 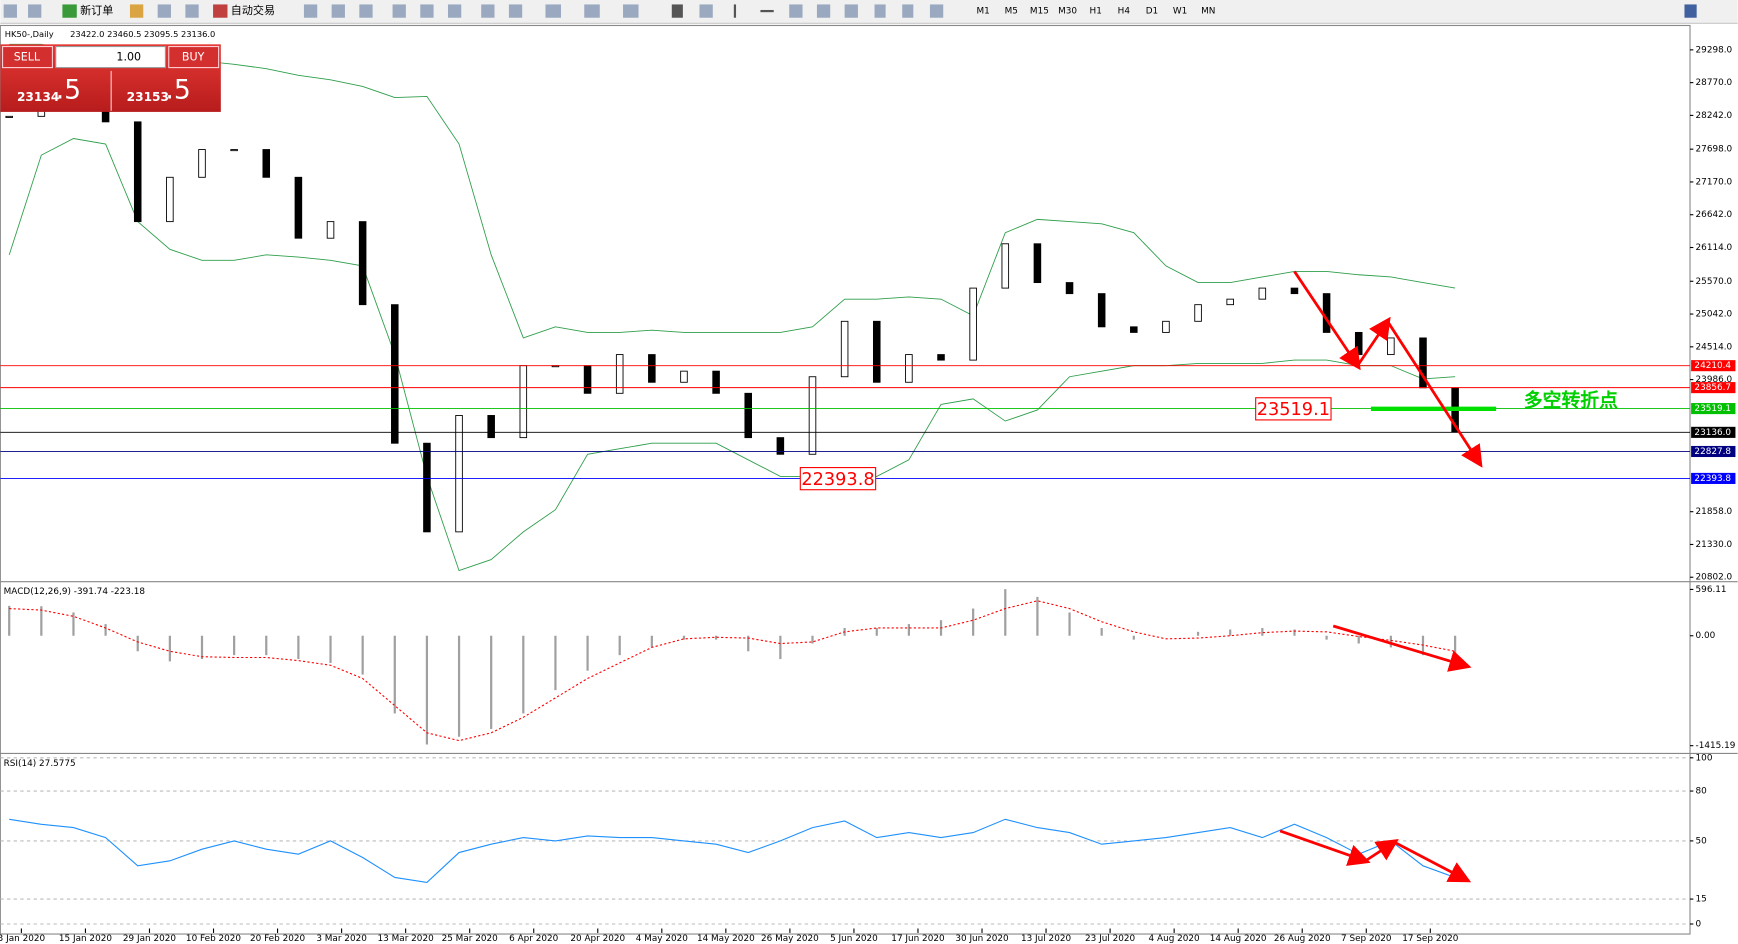 What do you see at coordinates (1208, 12) in the screenshot?
I see `timeframe-button: MN` at bounding box center [1208, 12].